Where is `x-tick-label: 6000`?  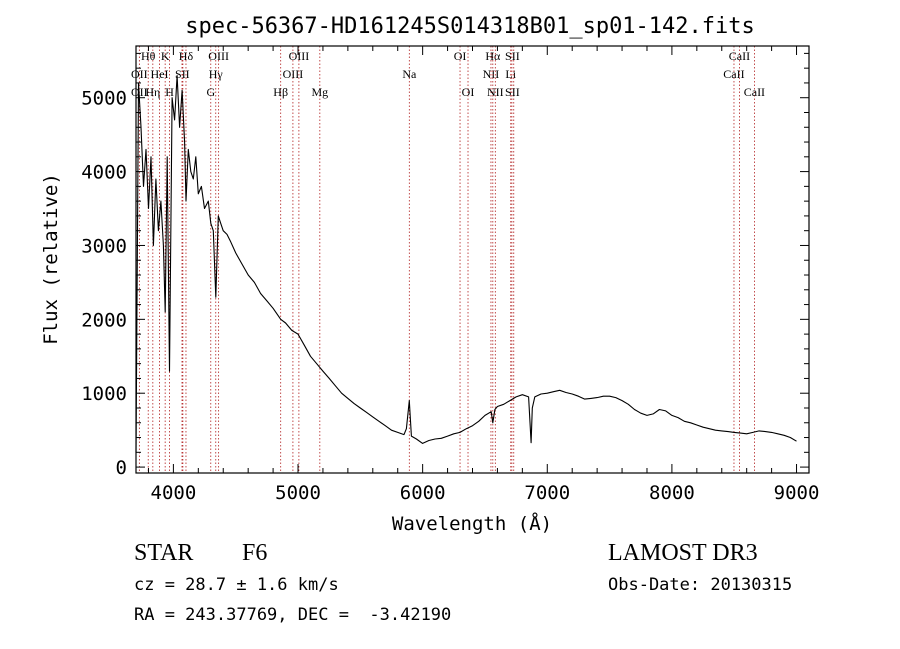 x-tick-label: 6000 is located at coordinates (423, 493).